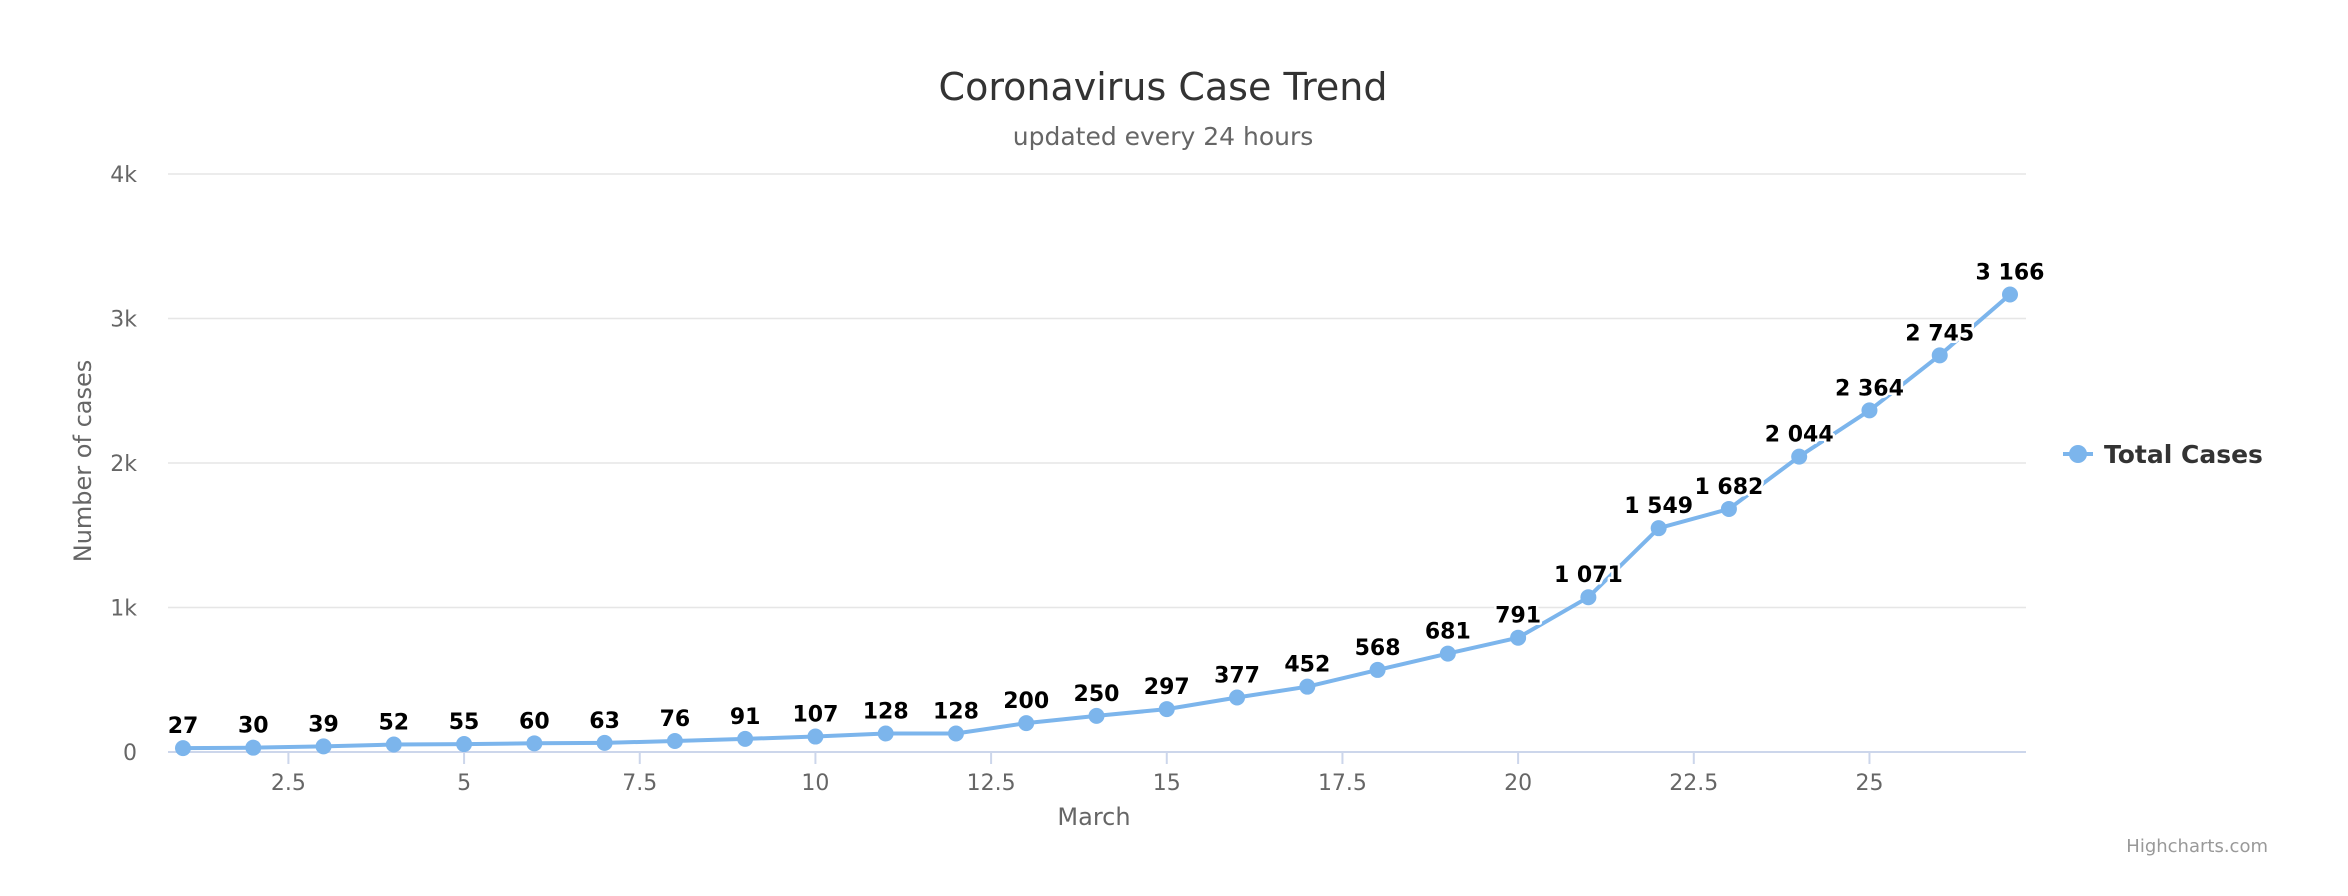  What do you see at coordinates (1163, 87) in the screenshot?
I see `chart-title: Coronavirus Case Trend` at bounding box center [1163, 87].